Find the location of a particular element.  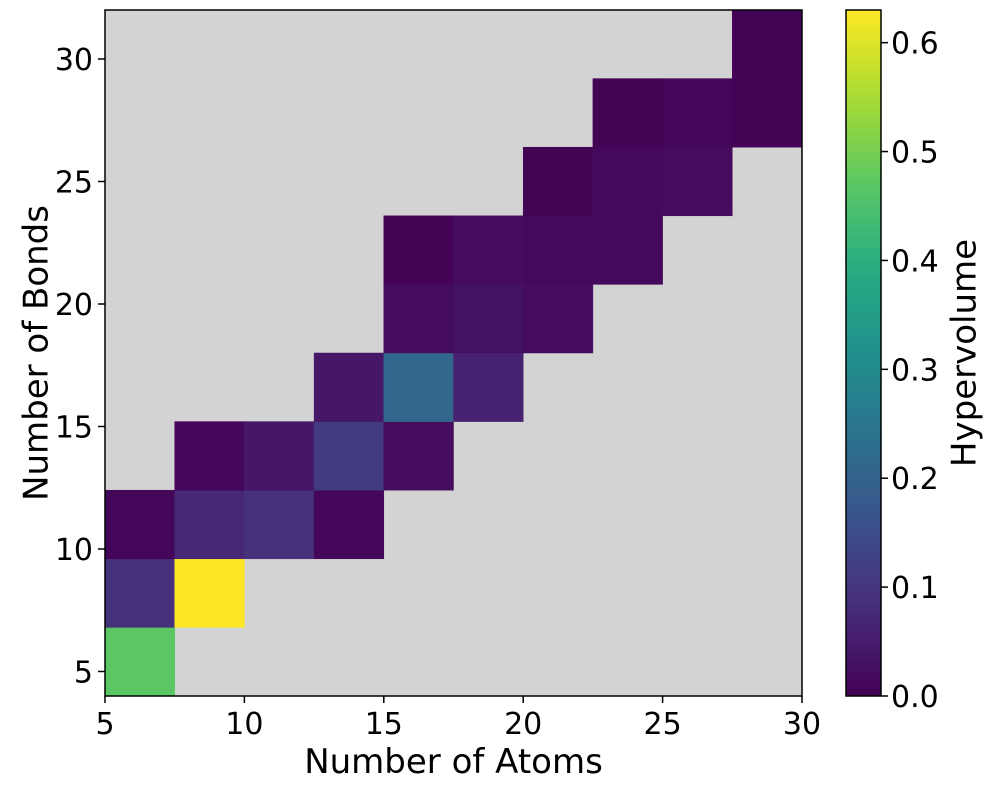

x-tick-label: 15 is located at coordinates (384, 724).